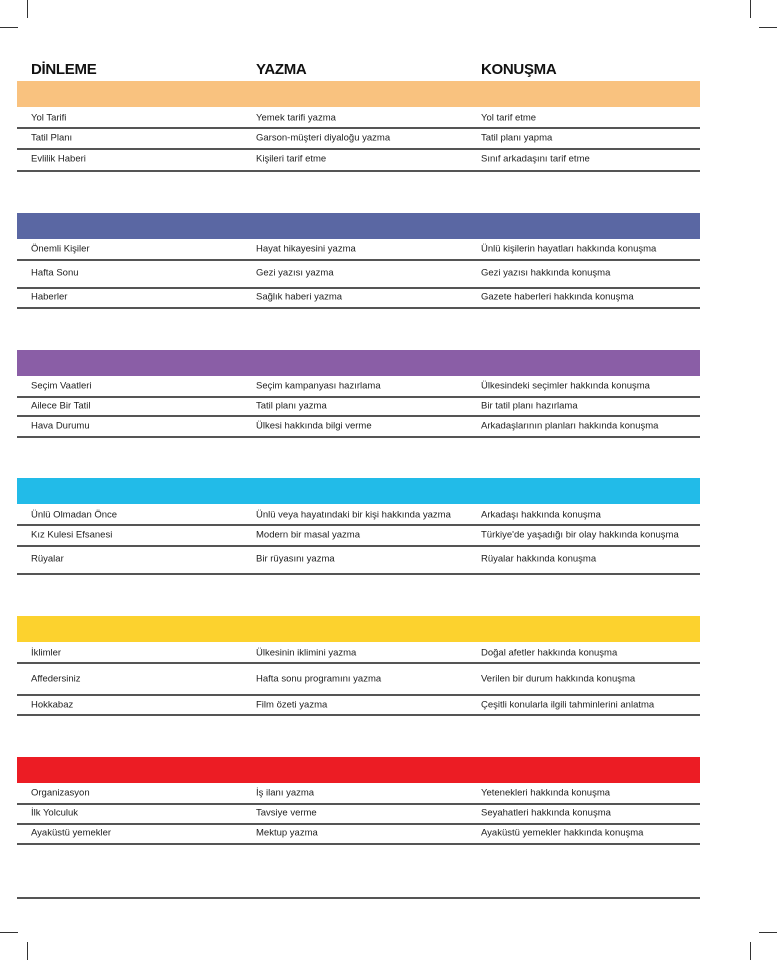 This screenshot has height=960, width=777. Describe the element at coordinates (314, 426) in the screenshot. I see `yazma-cell: Ülkesi hakkında bilgi verme` at that location.